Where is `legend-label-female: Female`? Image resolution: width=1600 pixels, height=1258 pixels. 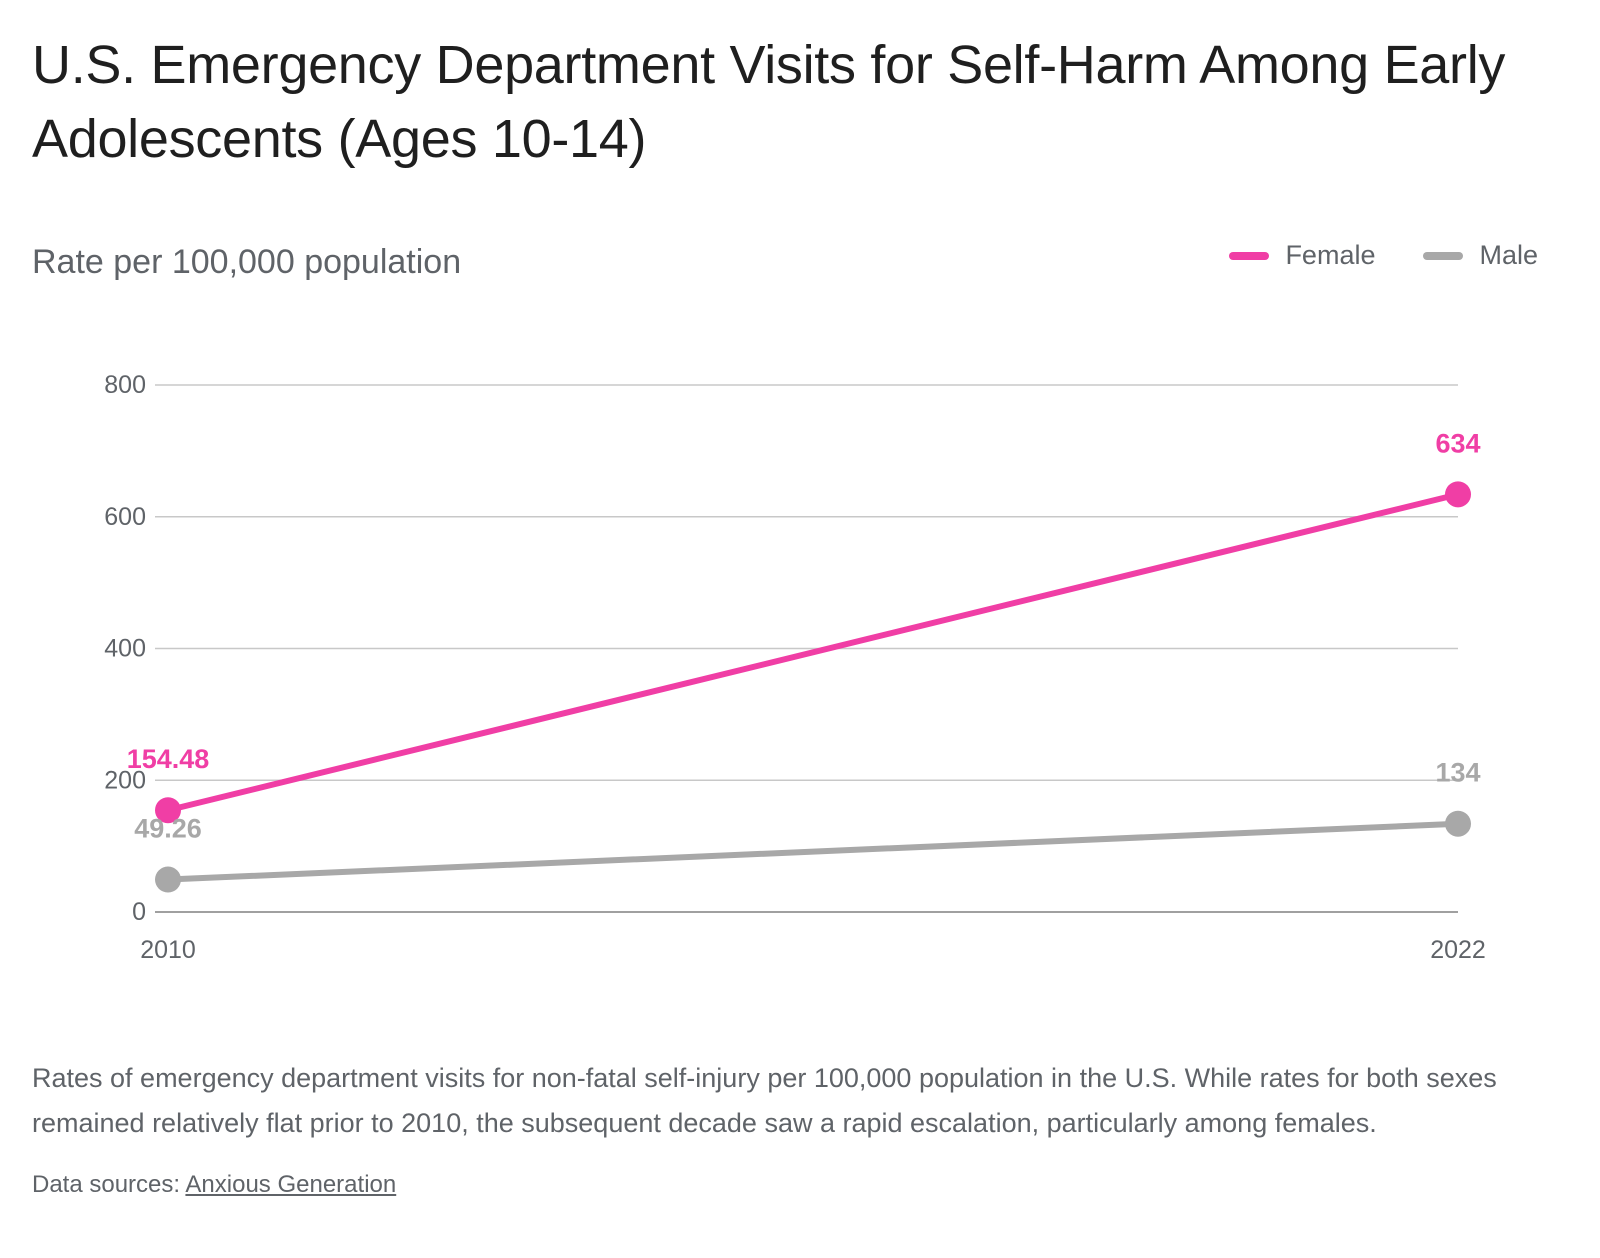
legend-label-female: Female is located at coordinates (1330, 255).